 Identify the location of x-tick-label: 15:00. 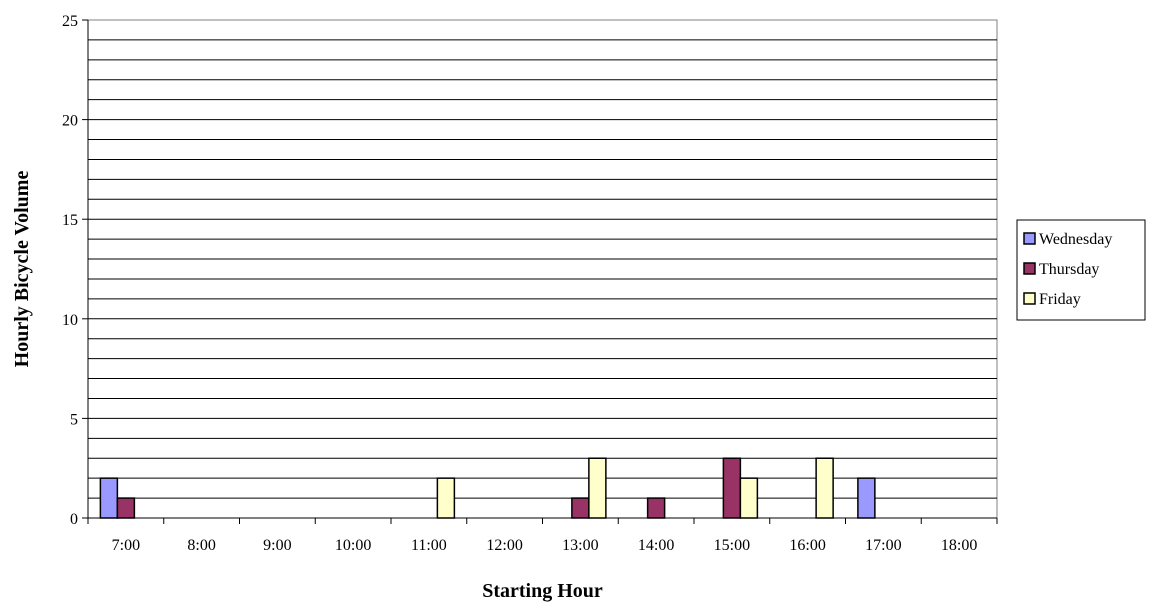
(732, 545).